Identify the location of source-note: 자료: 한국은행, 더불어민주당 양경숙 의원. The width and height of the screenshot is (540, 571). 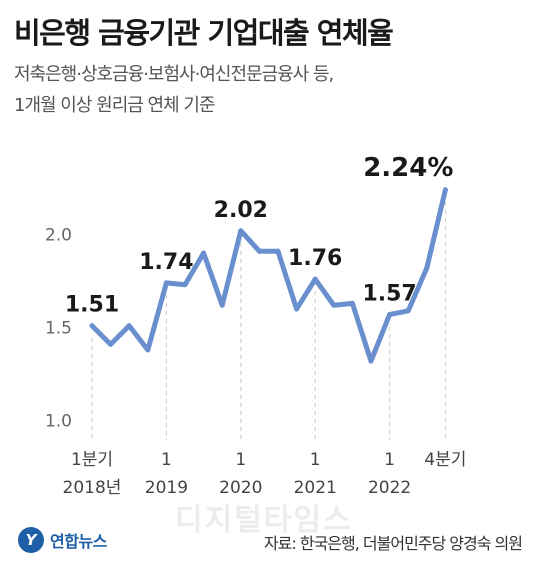
(393, 543).